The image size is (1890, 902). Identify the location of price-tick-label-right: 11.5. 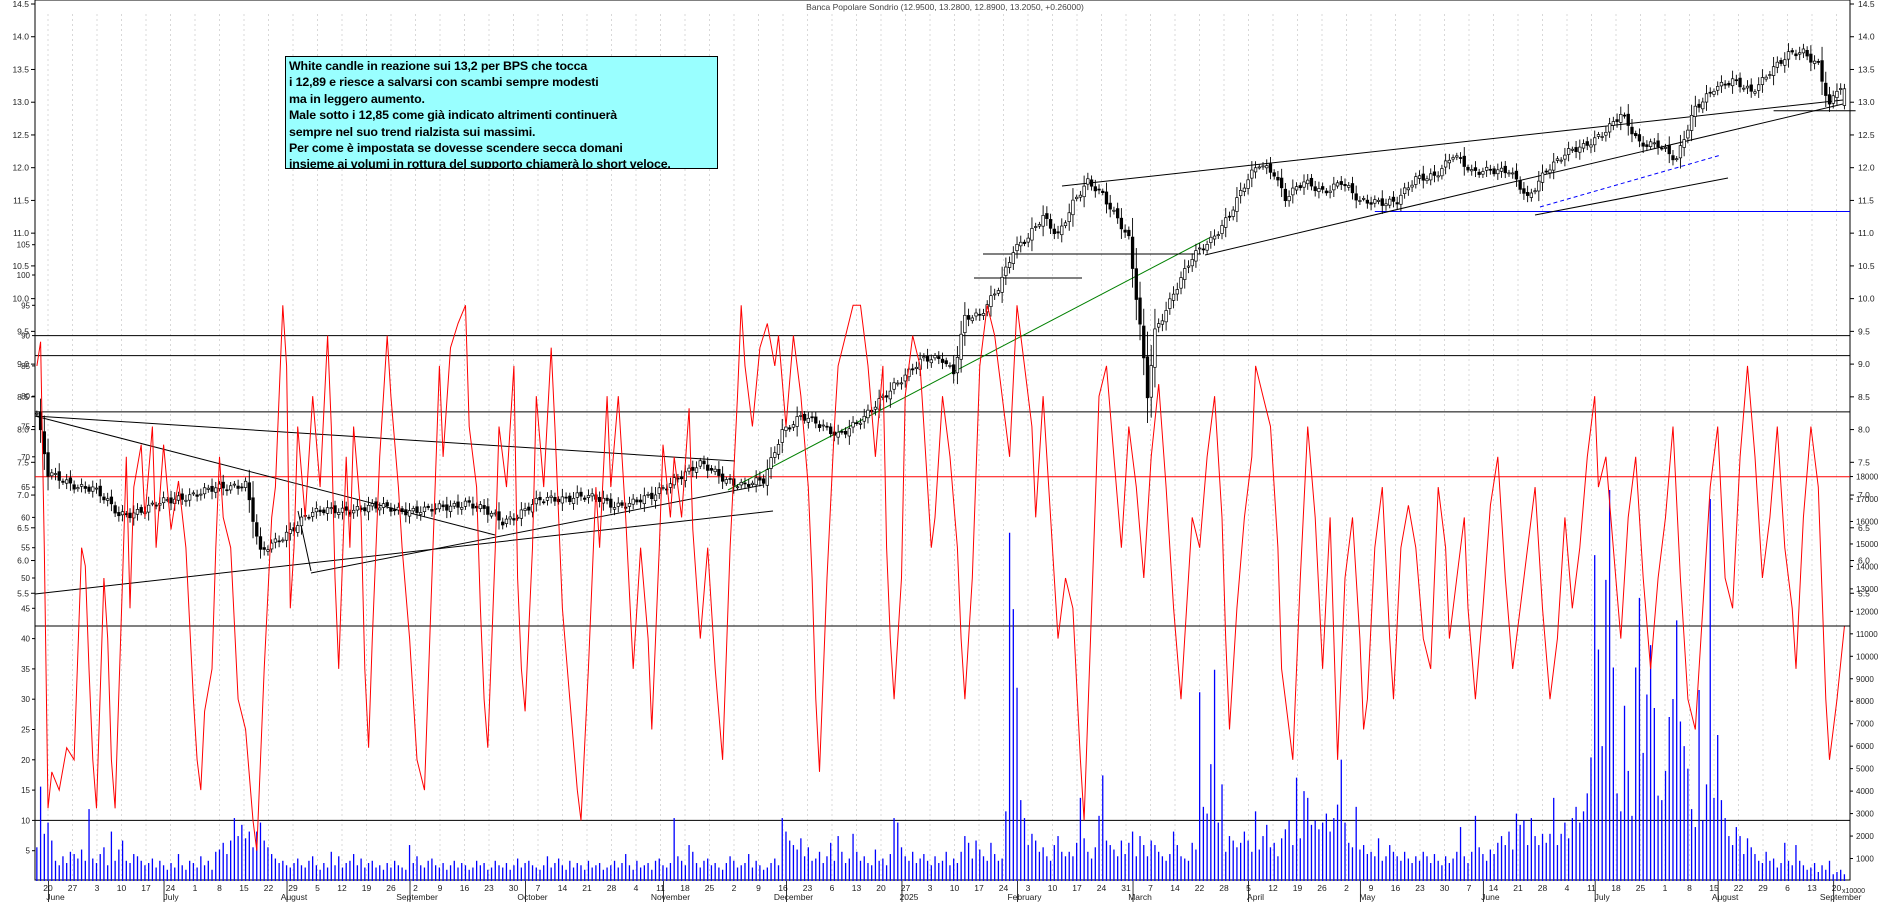
(1866, 200).